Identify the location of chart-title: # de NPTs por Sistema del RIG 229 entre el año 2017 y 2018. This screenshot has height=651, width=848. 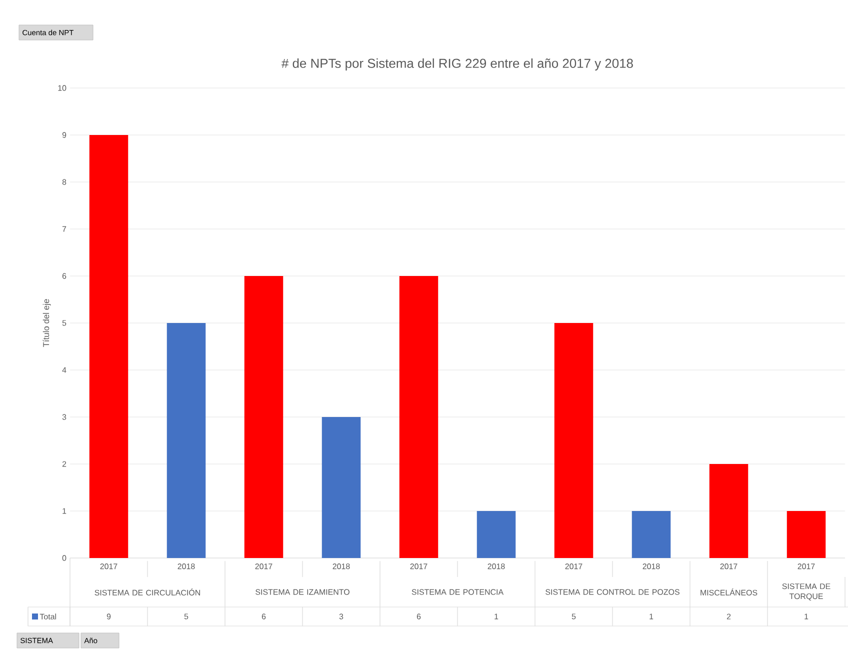
(457, 64).